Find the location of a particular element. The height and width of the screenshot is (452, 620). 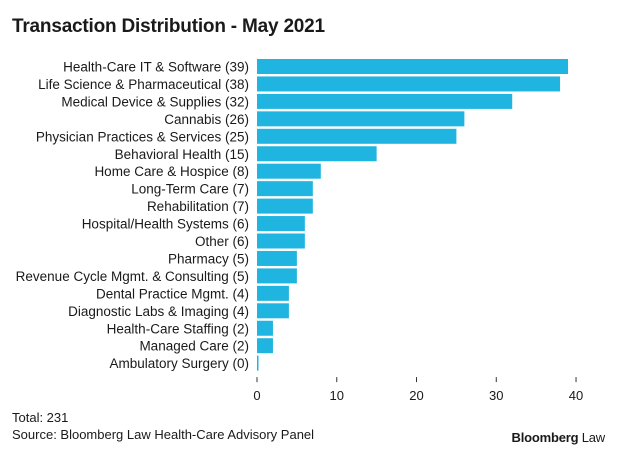

x-tick-label: 30 is located at coordinates (496, 395).